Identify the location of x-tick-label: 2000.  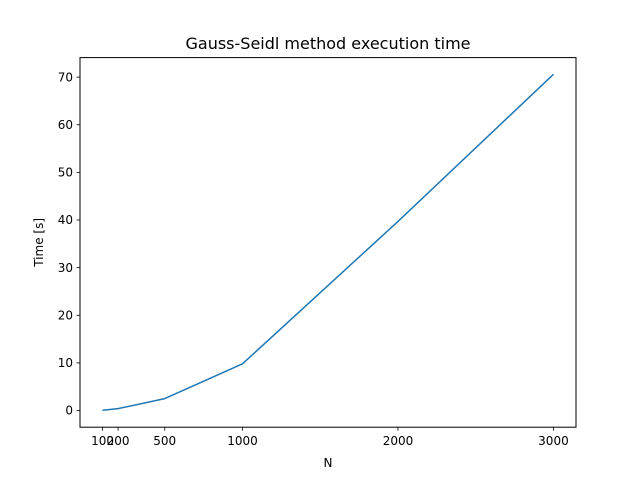
(398, 441).